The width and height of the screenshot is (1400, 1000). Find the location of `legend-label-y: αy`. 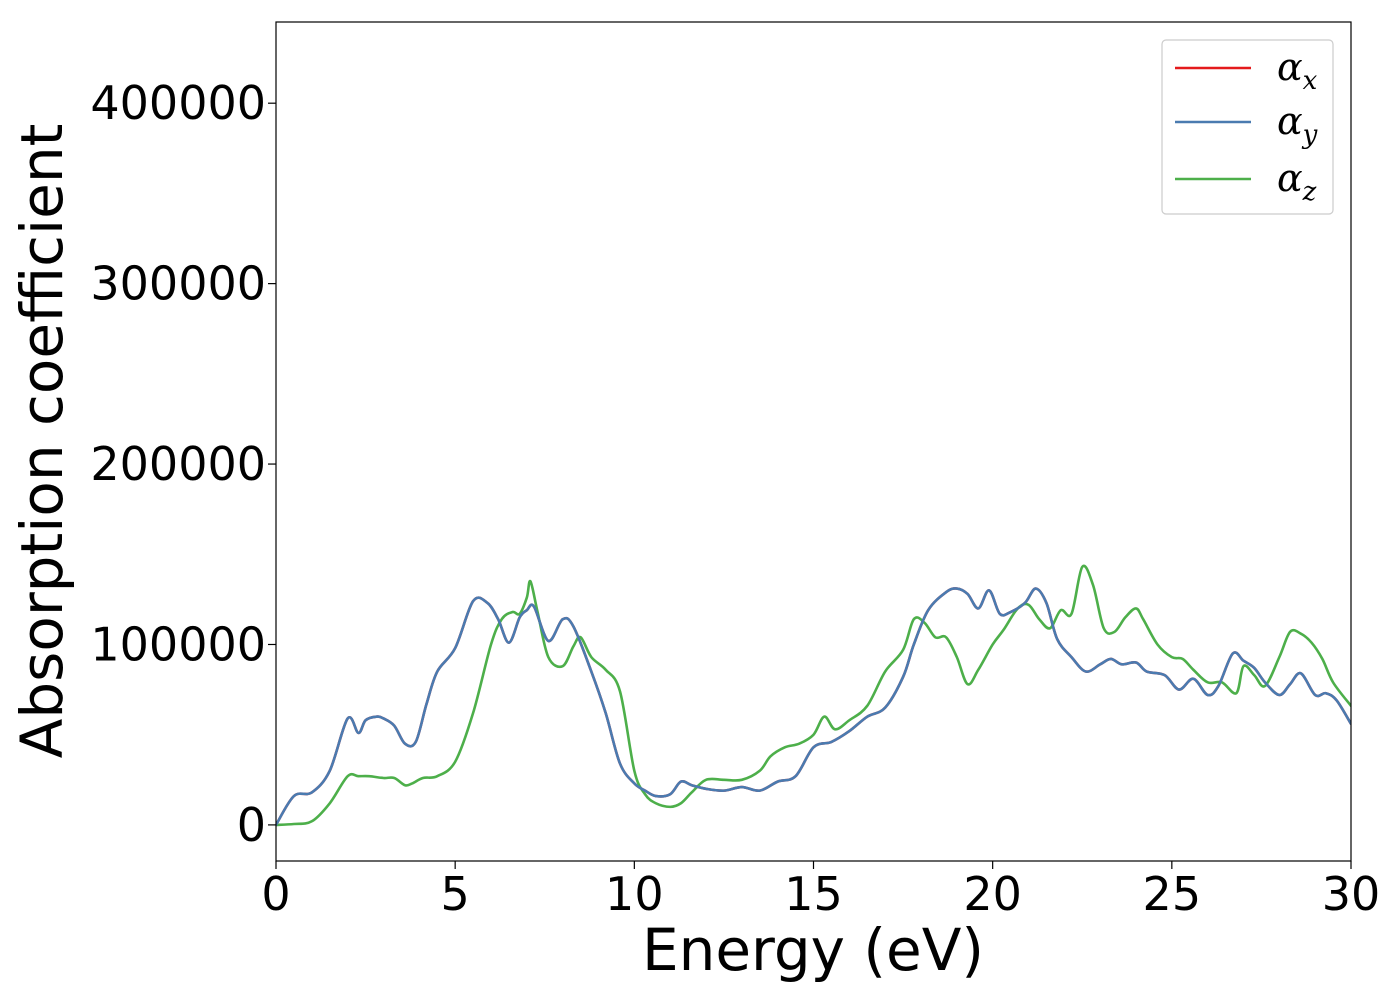

legend-label-y: αy is located at coordinates (1297, 124).